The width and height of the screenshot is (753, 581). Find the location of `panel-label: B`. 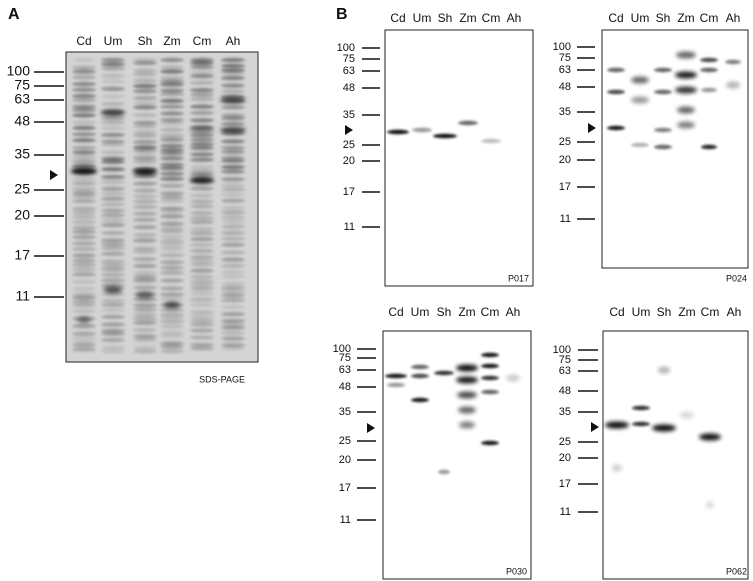

panel-label: B is located at coordinates (342, 14).